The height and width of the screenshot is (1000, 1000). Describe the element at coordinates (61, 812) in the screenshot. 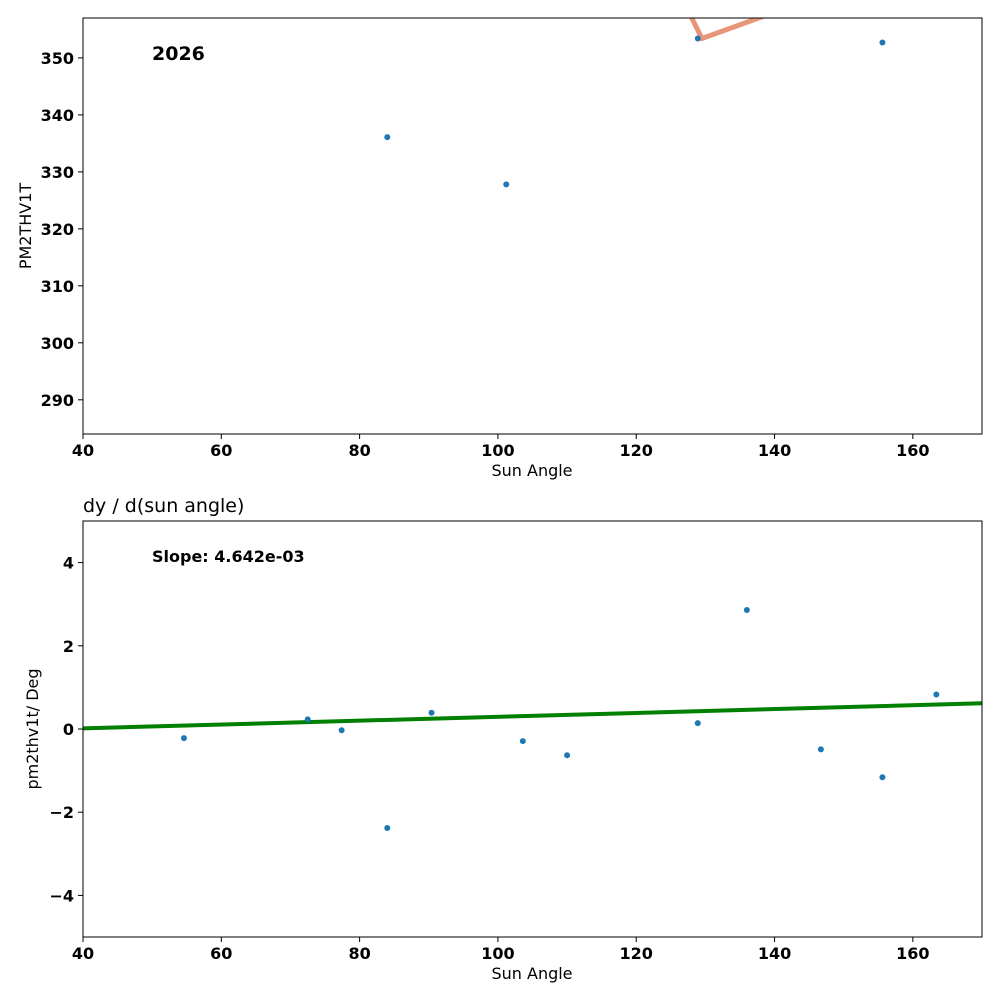

I see `y-tick-label: −2` at that location.